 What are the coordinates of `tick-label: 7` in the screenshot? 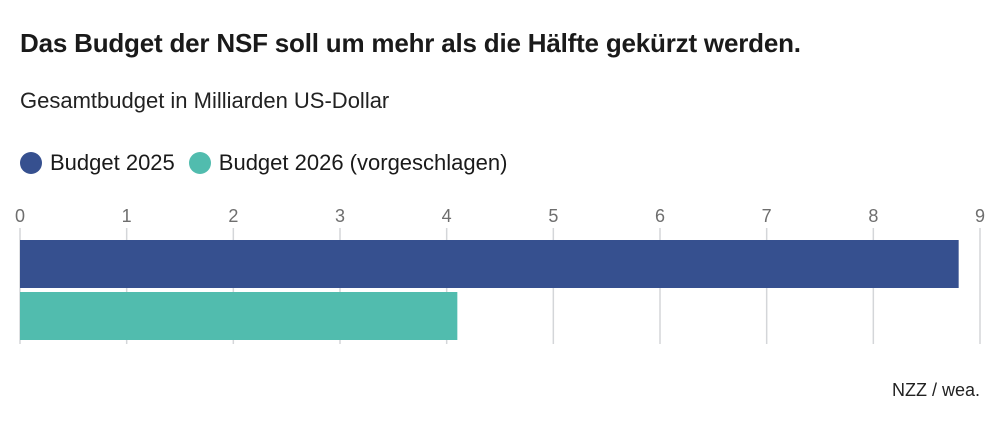 It's located at (767, 216).